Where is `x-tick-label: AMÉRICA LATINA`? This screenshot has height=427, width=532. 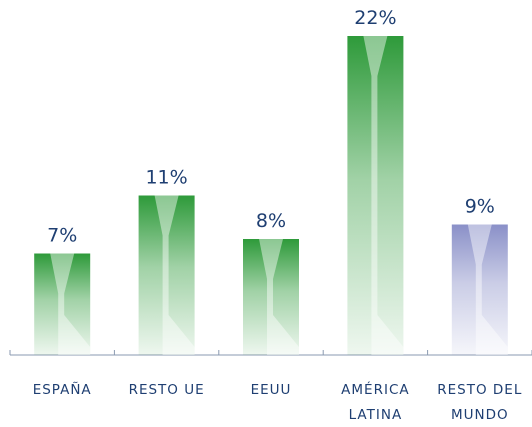
x-tick-label: AMÉRICA LATINA is located at coordinates (375, 402).